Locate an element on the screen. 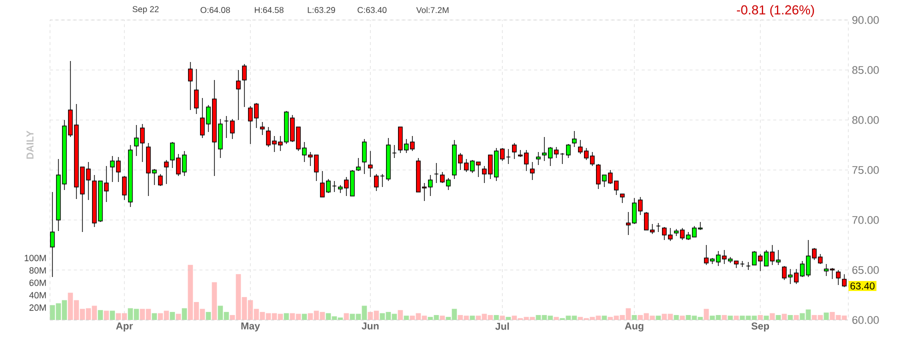 The width and height of the screenshot is (898, 340). x-tick-label: Sep is located at coordinates (760, 327).